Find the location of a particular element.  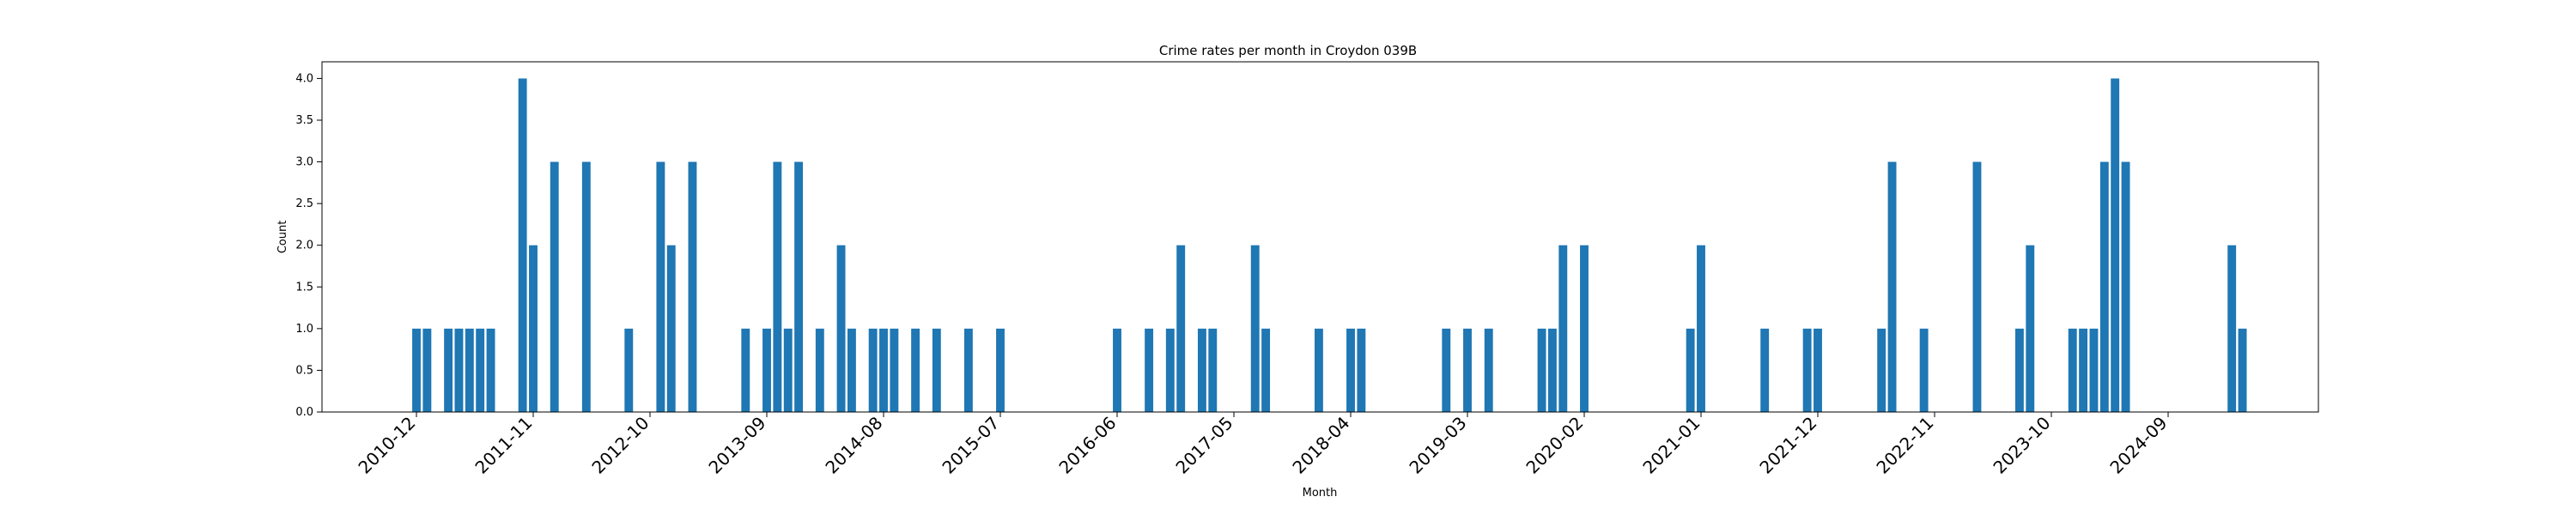

y-tick-label: 0.5 is located at coordinates (304, 370).